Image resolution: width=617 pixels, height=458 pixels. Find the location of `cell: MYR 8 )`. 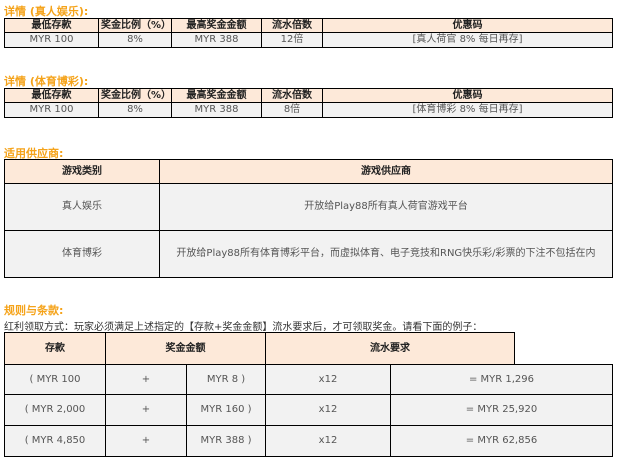

cell: MYR 8 ) is located at coordinates (226, 379).